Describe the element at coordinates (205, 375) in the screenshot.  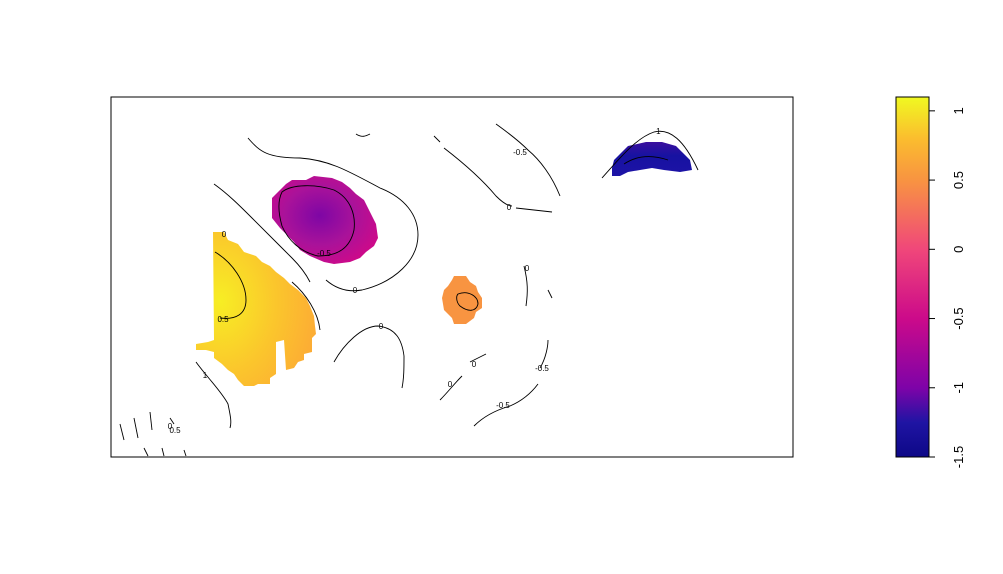
I see `contour-label: 1` at that location.